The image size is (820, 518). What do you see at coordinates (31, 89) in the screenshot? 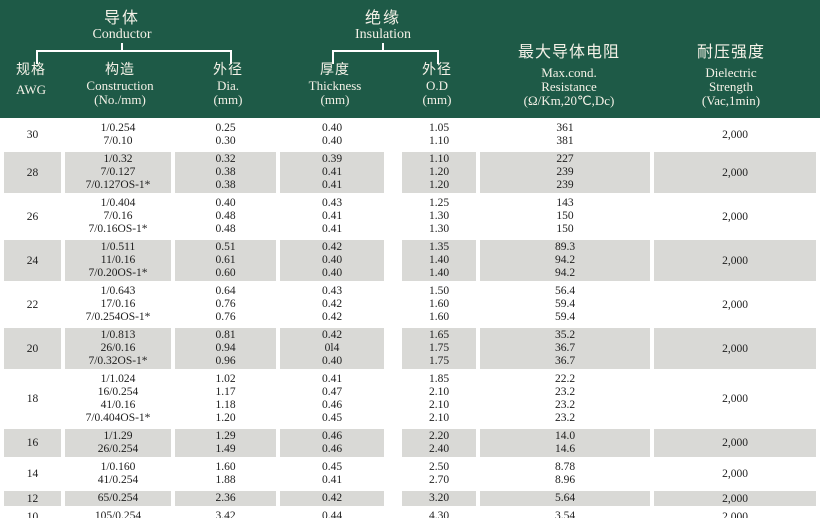
I see `column-header-awg-en: AWG` at bounding box center [31, 89].